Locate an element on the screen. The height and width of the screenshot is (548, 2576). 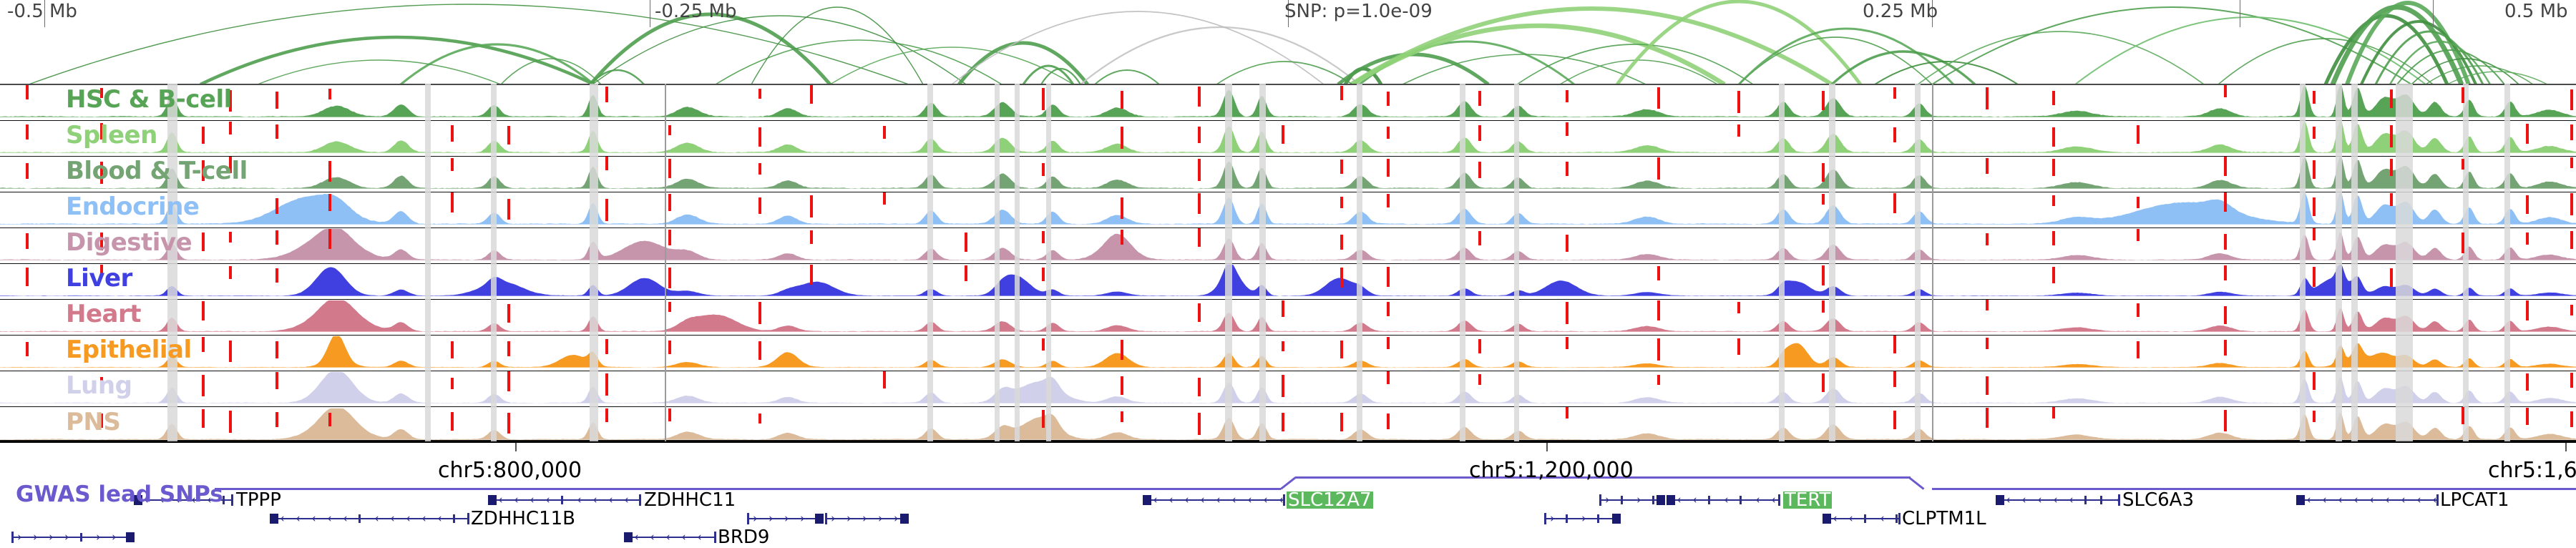
gwas-connector-diagonal is located at coordinates (1288, 483).